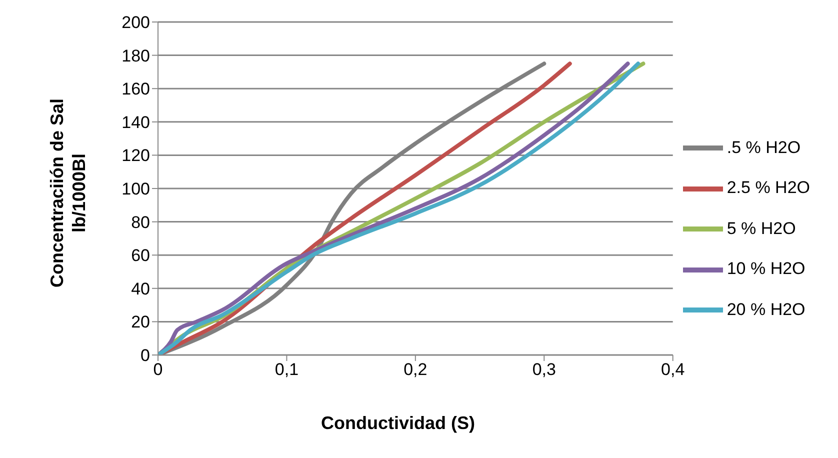 Image resolution: width=838 pixels, height=458 pixels. I want to click on x-tick-label: 0,4, so click(673, 370).